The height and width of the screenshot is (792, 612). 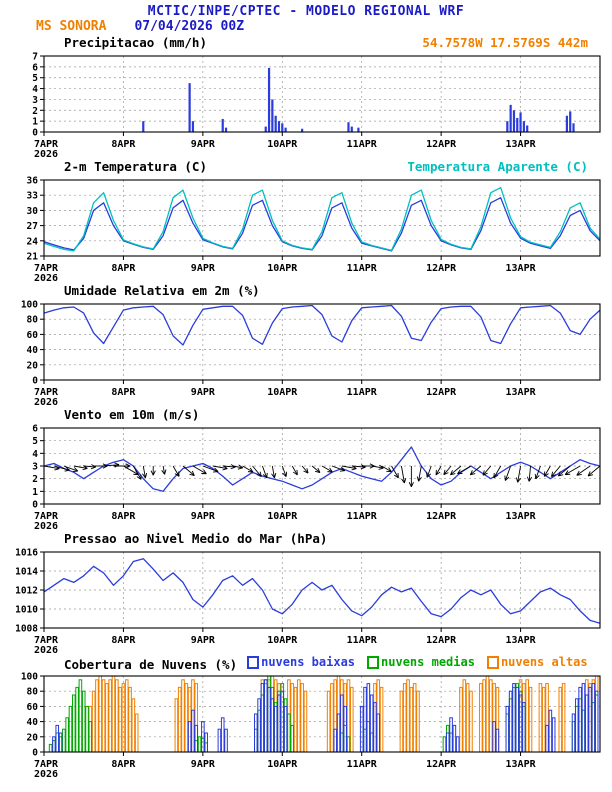 What do you see at coordinates (33, 257) in the screenshot?
I see `svg-text: 21` at bounding box center [33, 257].